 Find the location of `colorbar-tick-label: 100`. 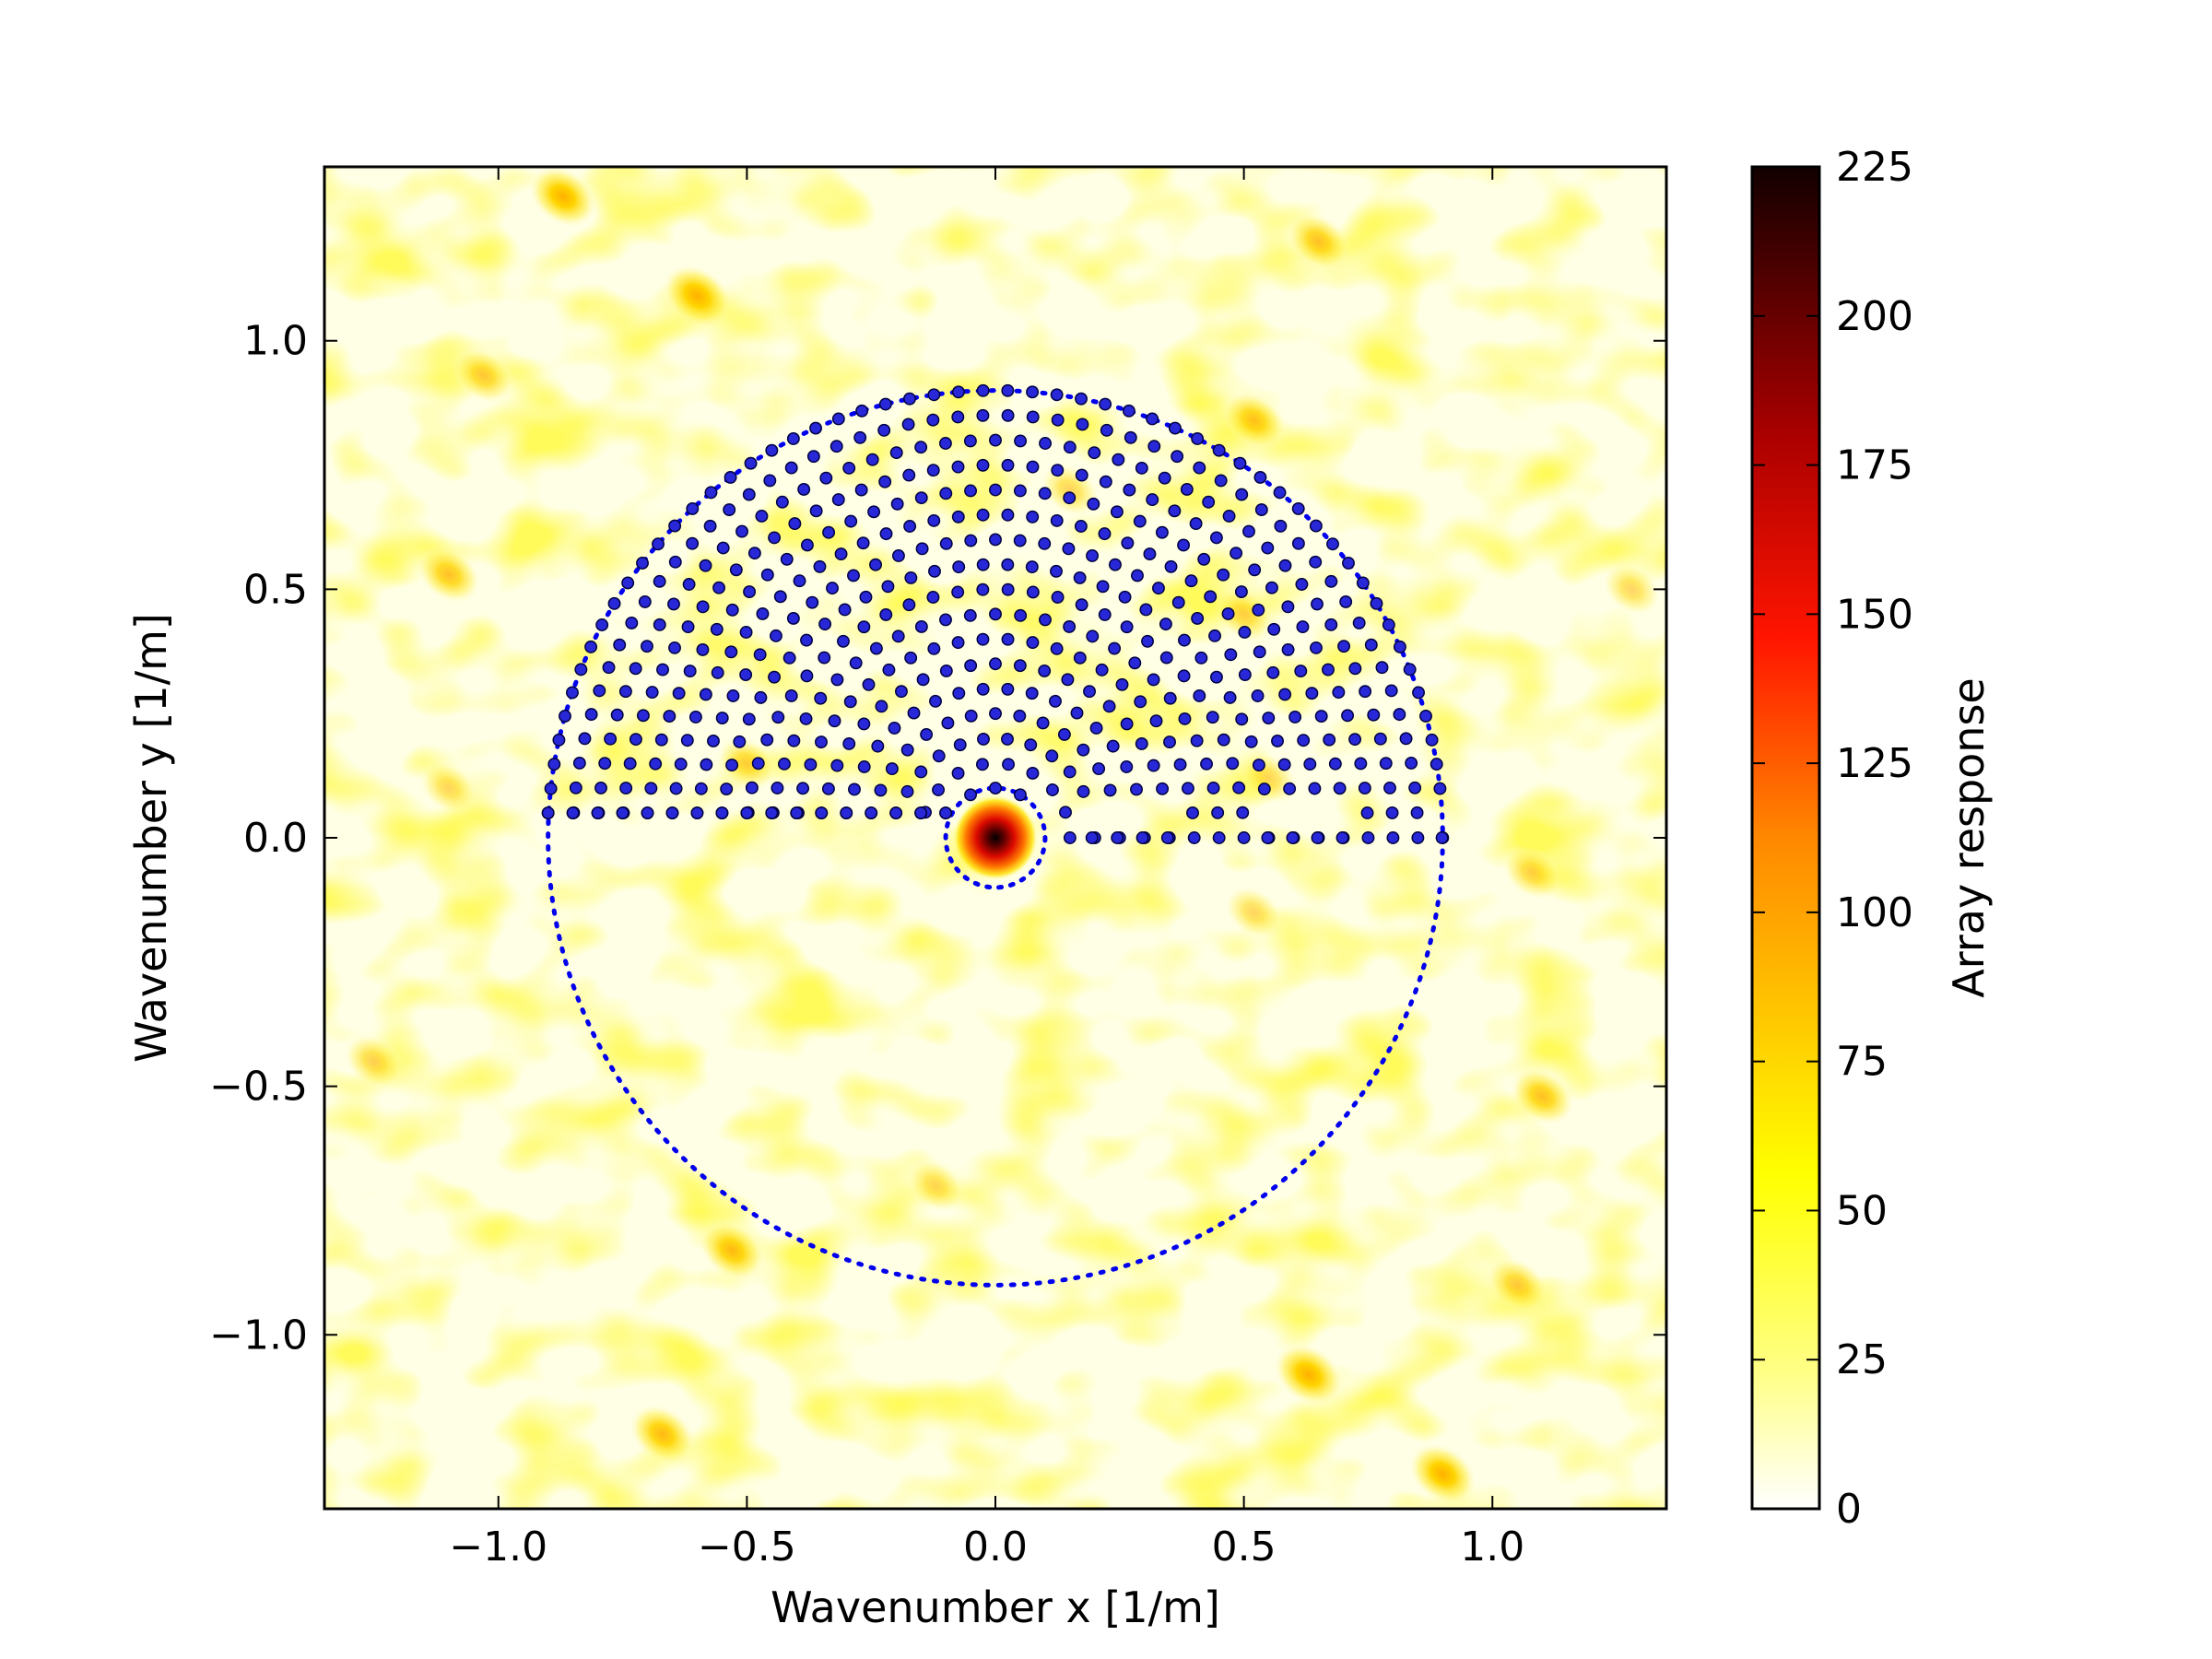

colorbar-tick-label: 100 is located at coordinates (1874, 912).